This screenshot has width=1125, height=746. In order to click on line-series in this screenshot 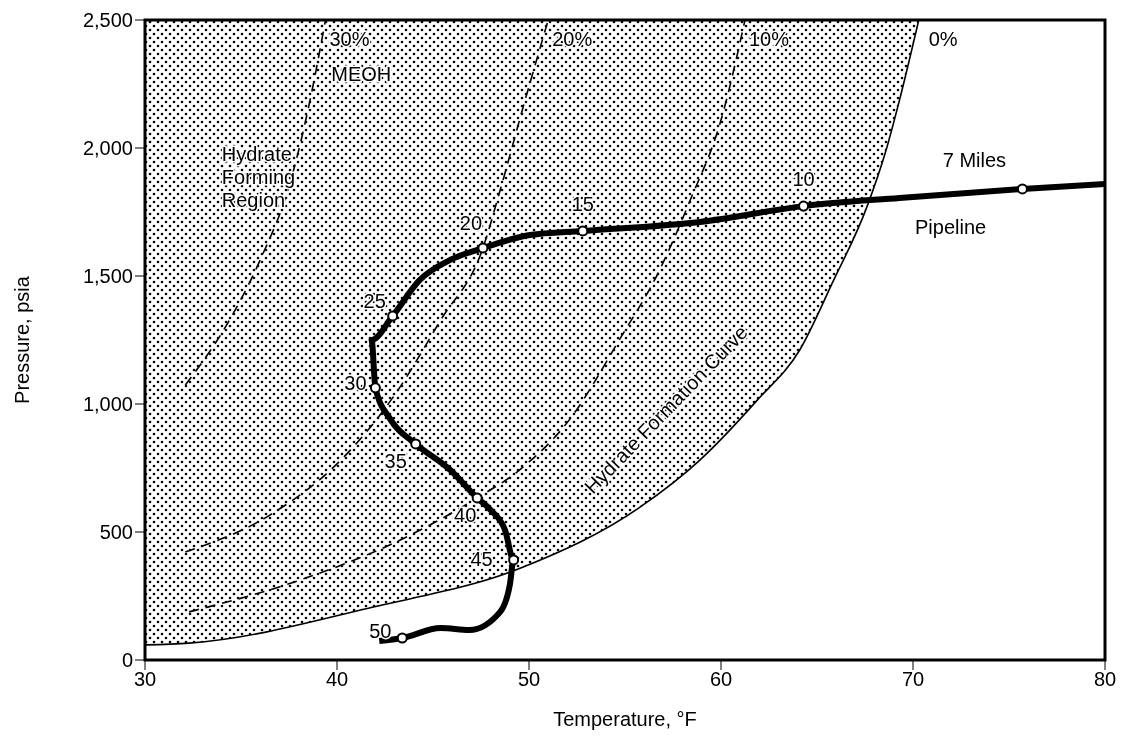, I will do `click(255, 203)`.